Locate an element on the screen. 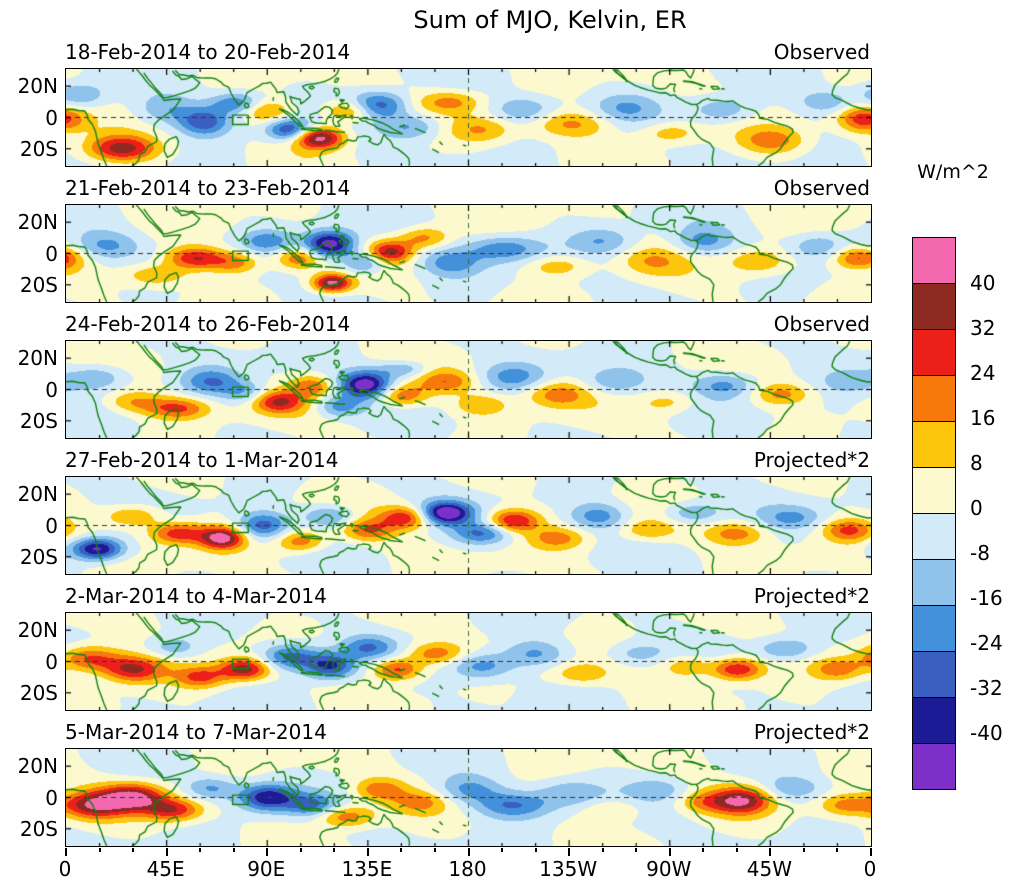 The height and width of the screenshot is (889, 1021). panel-4-type-label: Projected*2 is located at coordinates (811, 460).